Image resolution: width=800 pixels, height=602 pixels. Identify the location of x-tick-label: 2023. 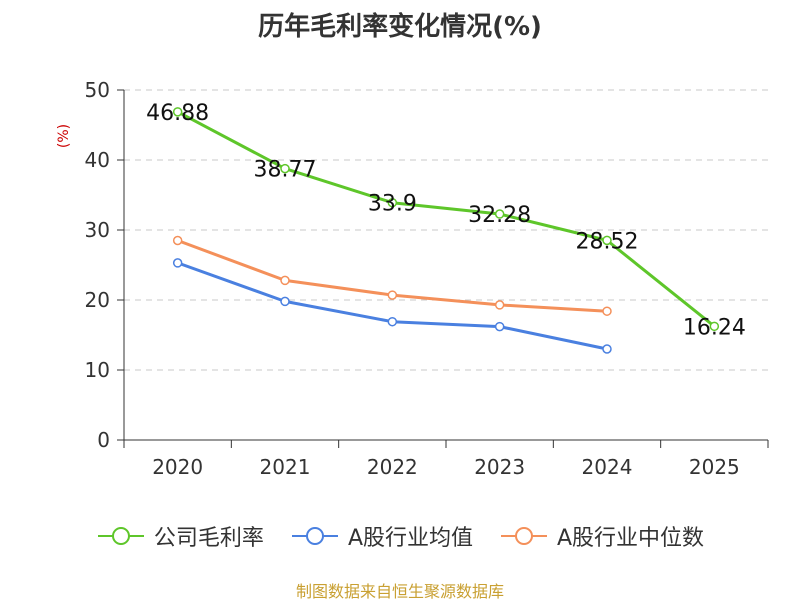
(499, 467).